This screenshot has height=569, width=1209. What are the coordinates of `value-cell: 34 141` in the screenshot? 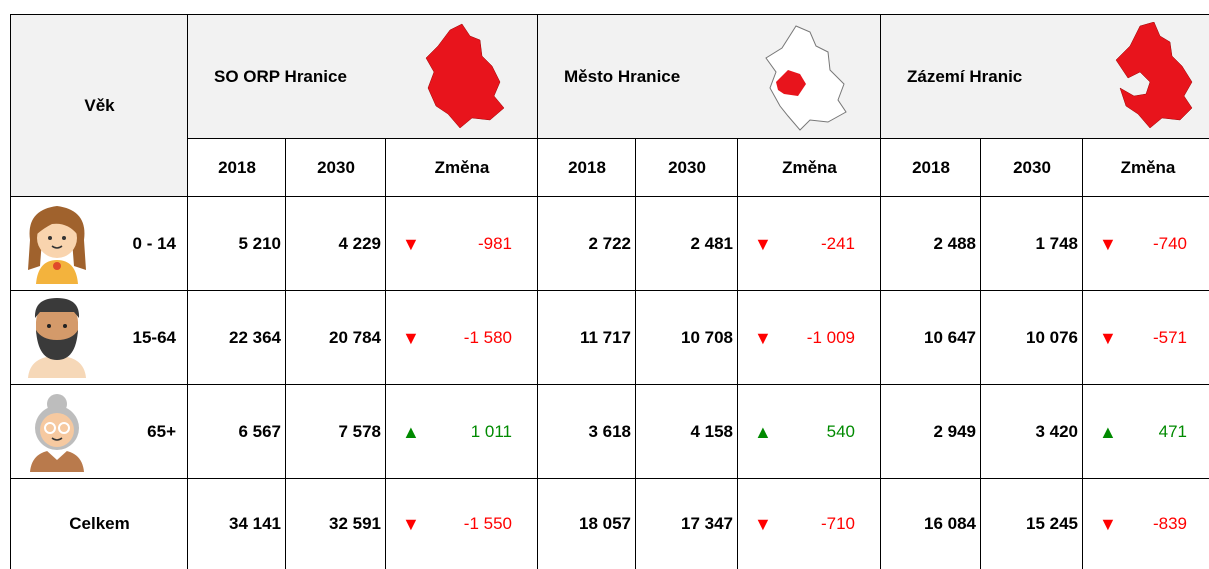 It's located at (236, 523).